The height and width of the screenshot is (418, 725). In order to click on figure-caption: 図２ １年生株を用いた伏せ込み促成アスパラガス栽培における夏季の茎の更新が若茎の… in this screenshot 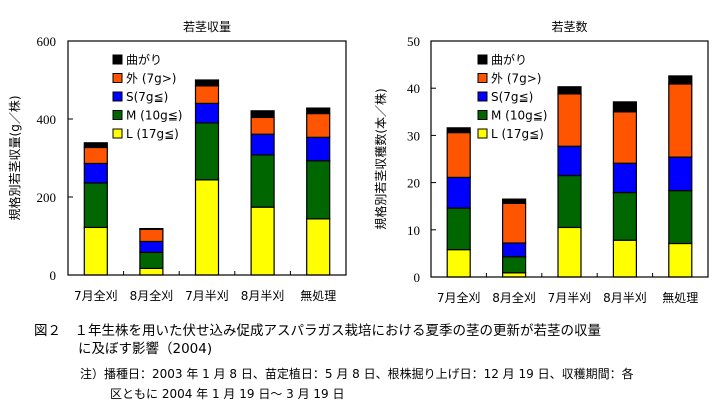, I will do `click(379, 340)`.